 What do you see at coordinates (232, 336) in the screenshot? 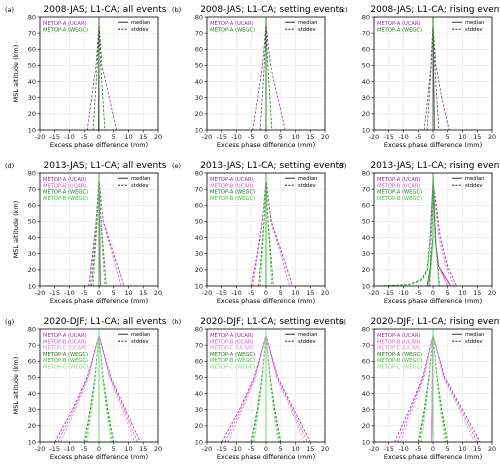
I see `legend-entry: METOP-A (UCAR)` at bounding box center [232, 336].